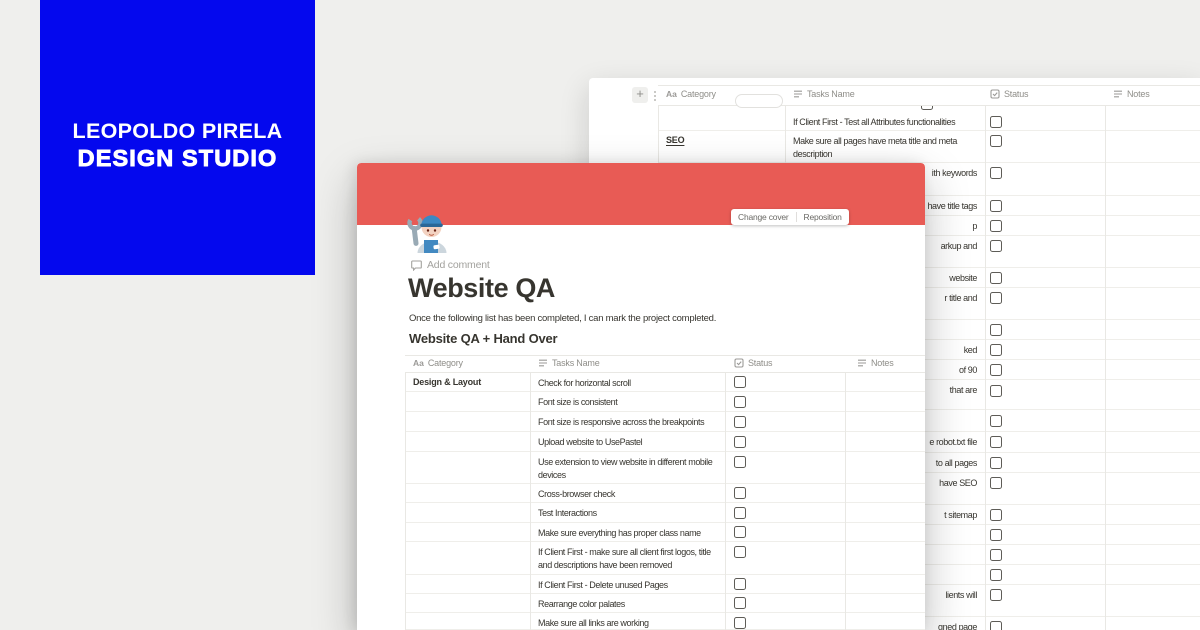 Image resolution: width=1200 pixels, height=630 pixels. I want to click on task-cell-partial: to all pages, so click(956, 463).